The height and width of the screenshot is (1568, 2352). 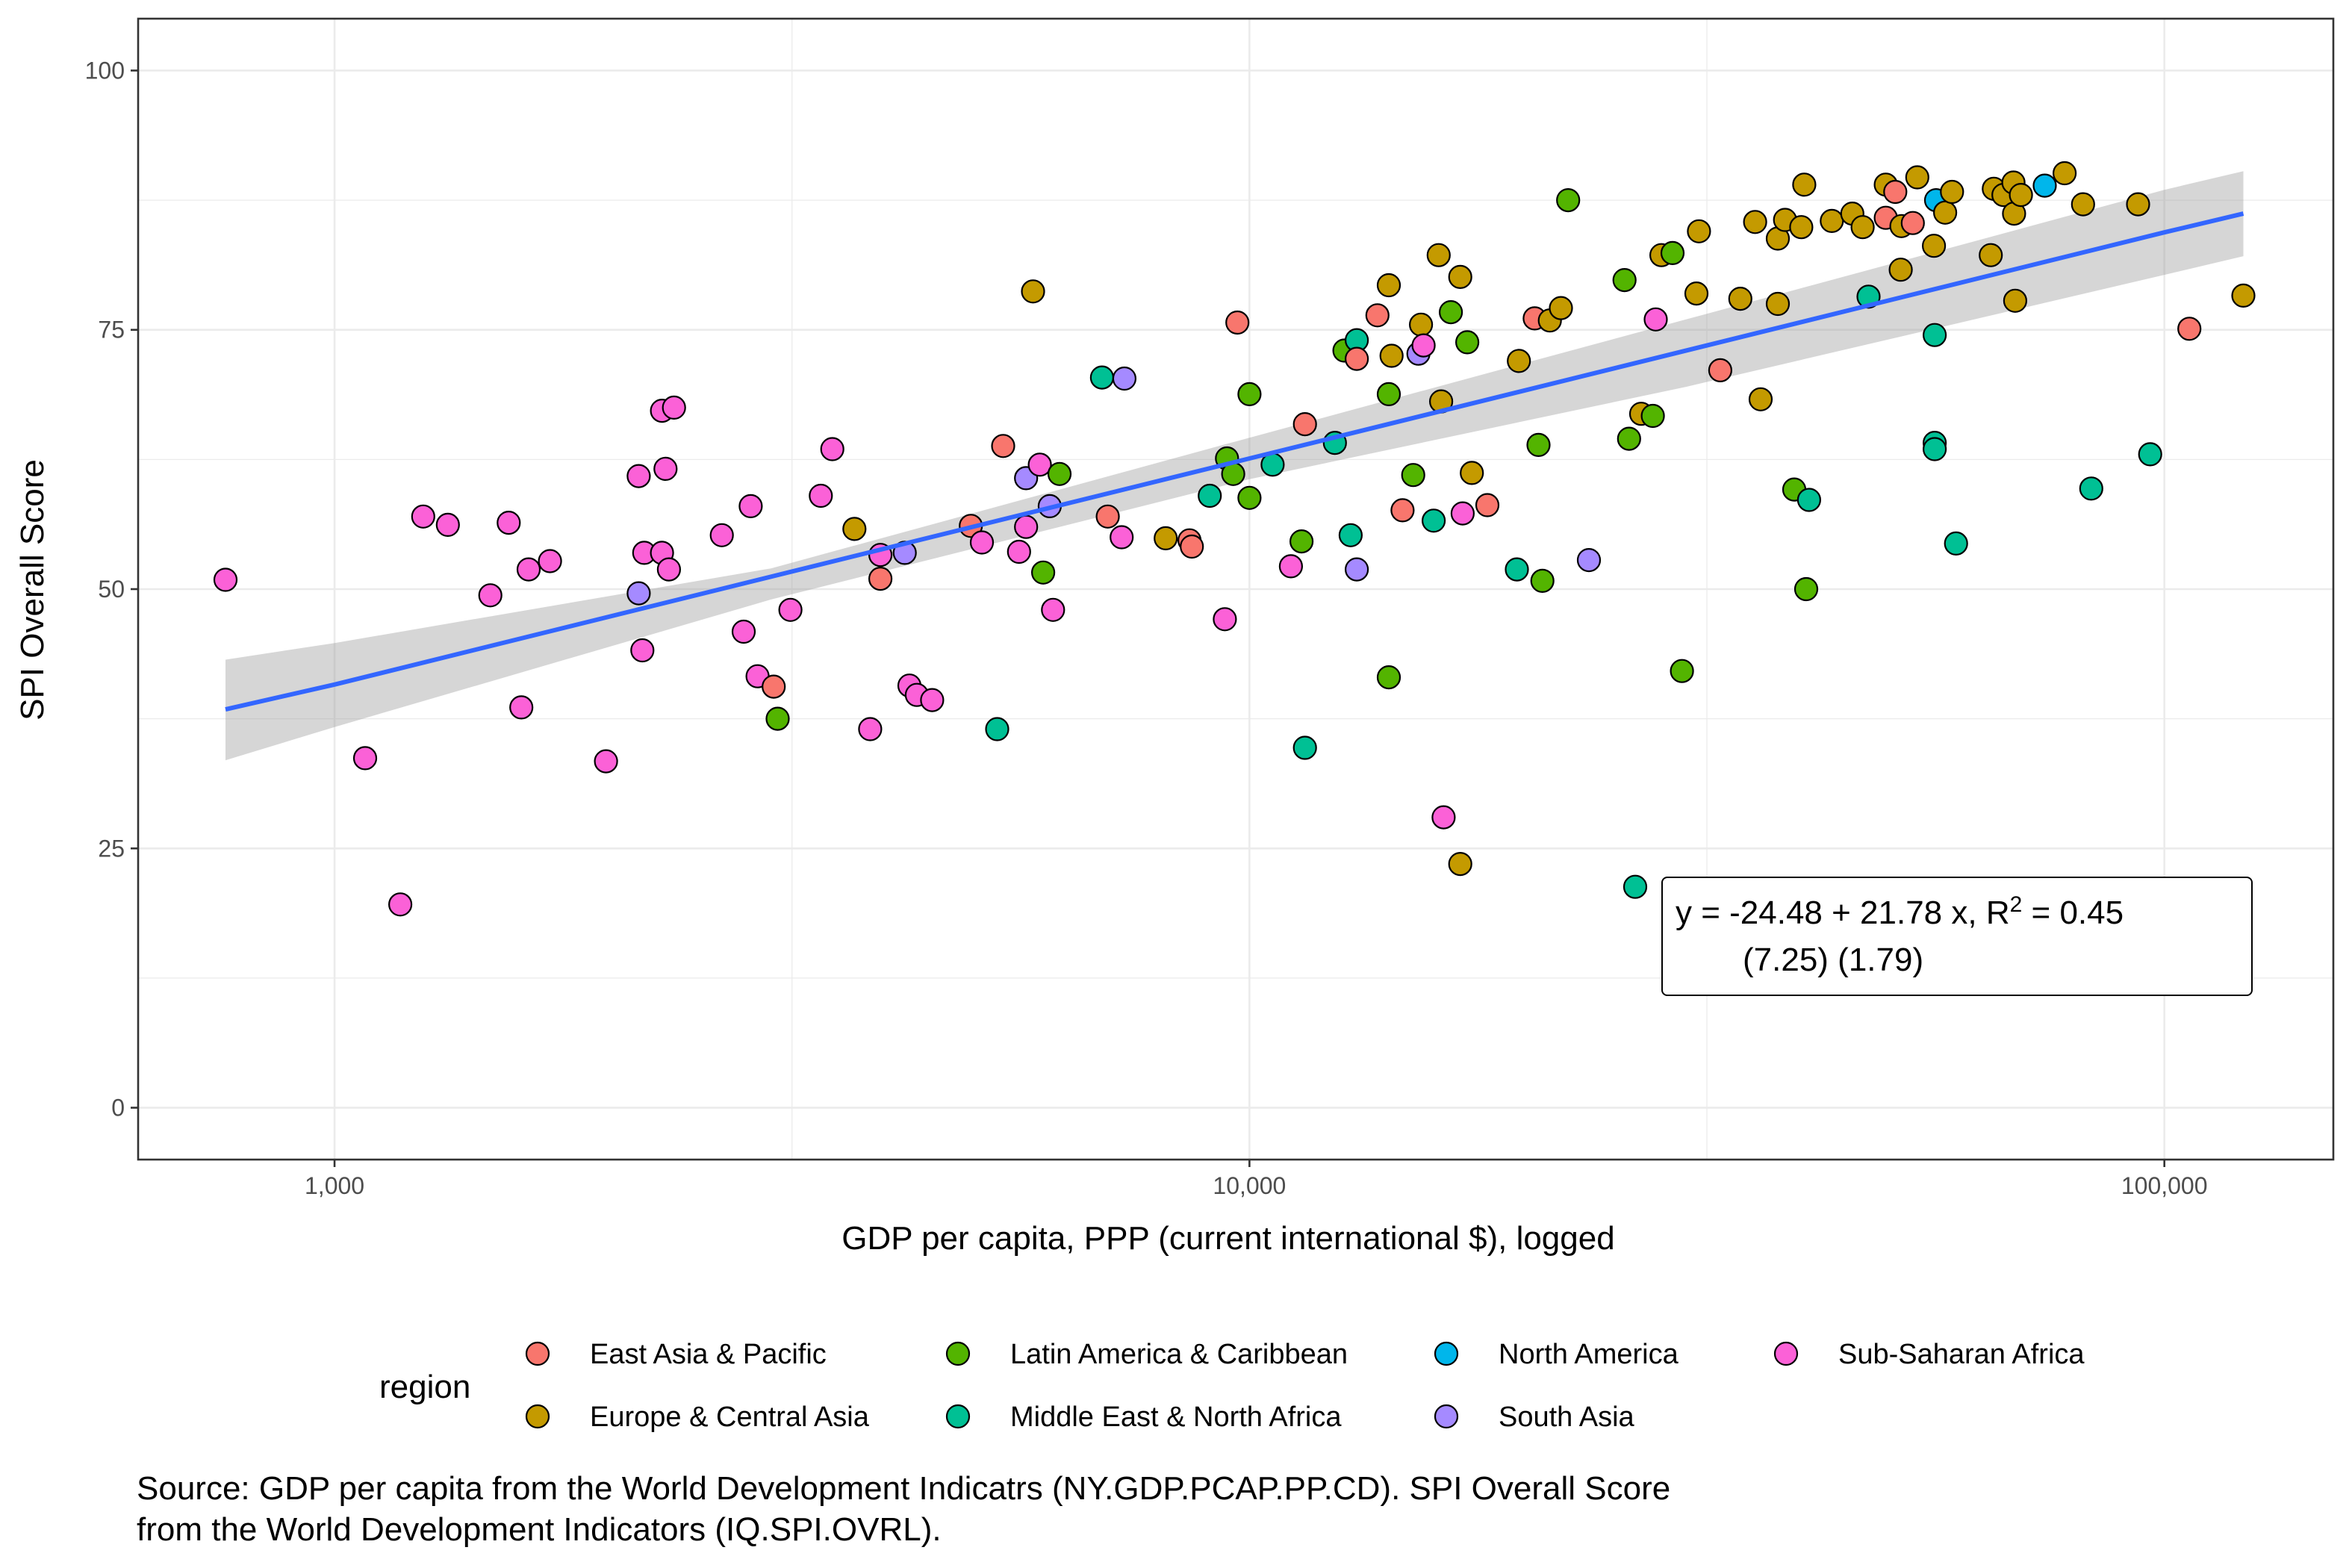 I want to click on y-tick-label: 100, so click(x=105, y=70).